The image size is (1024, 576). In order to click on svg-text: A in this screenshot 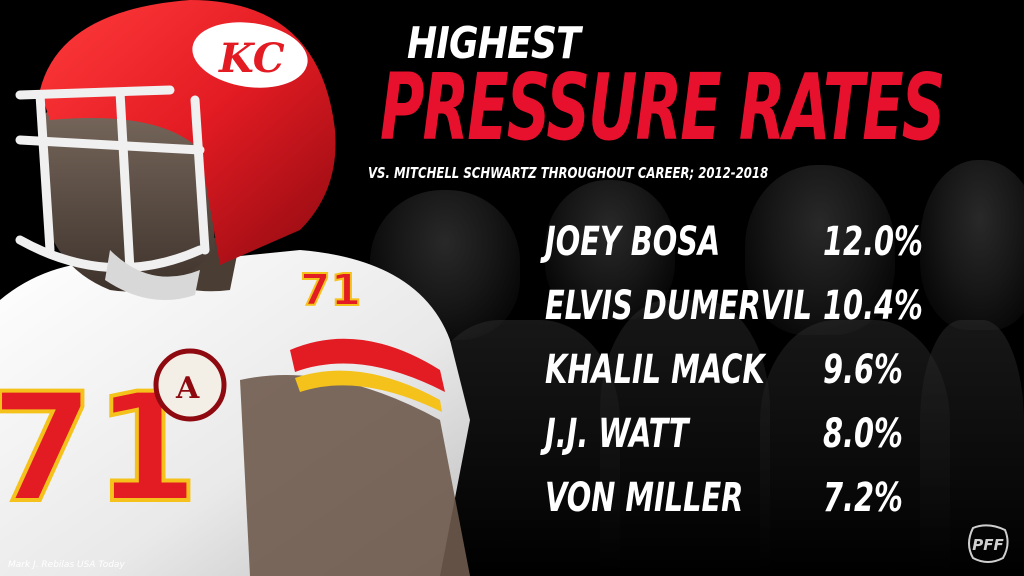, I will do `click(187, 388)`.